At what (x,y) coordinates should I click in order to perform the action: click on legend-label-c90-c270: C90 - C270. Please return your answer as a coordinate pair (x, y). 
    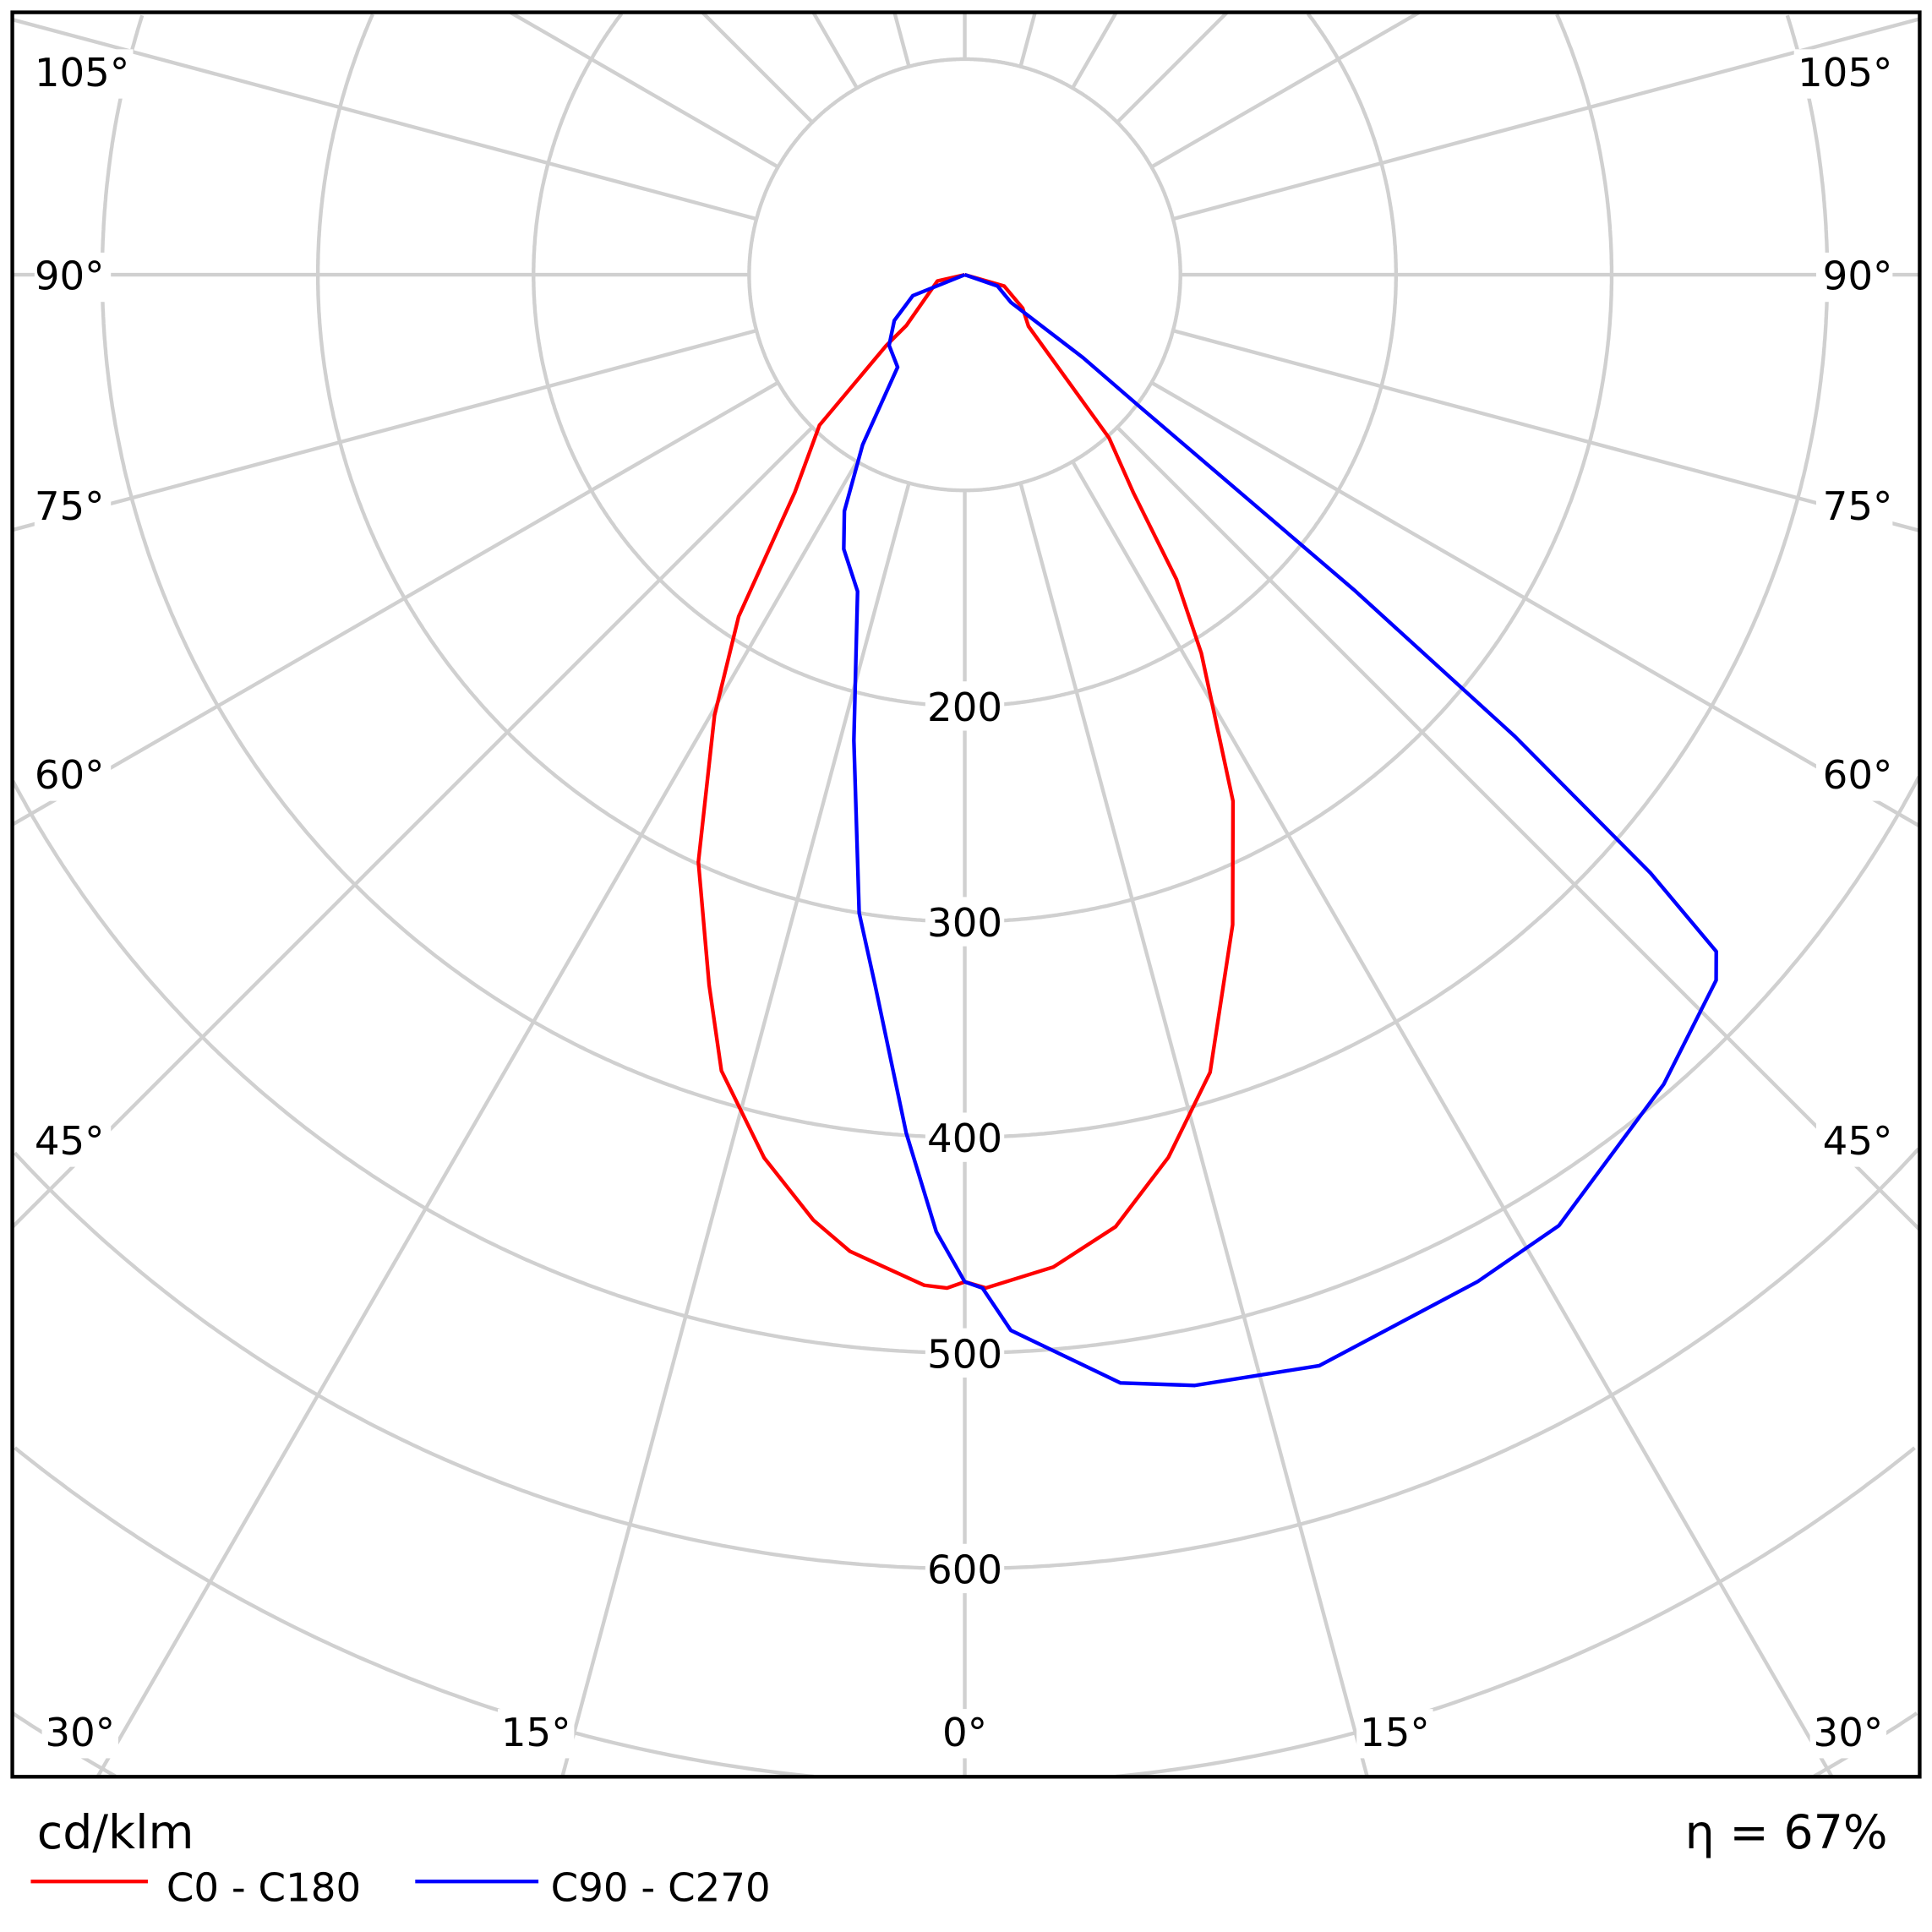
    Looking at the image, I should click on (661, 1889).